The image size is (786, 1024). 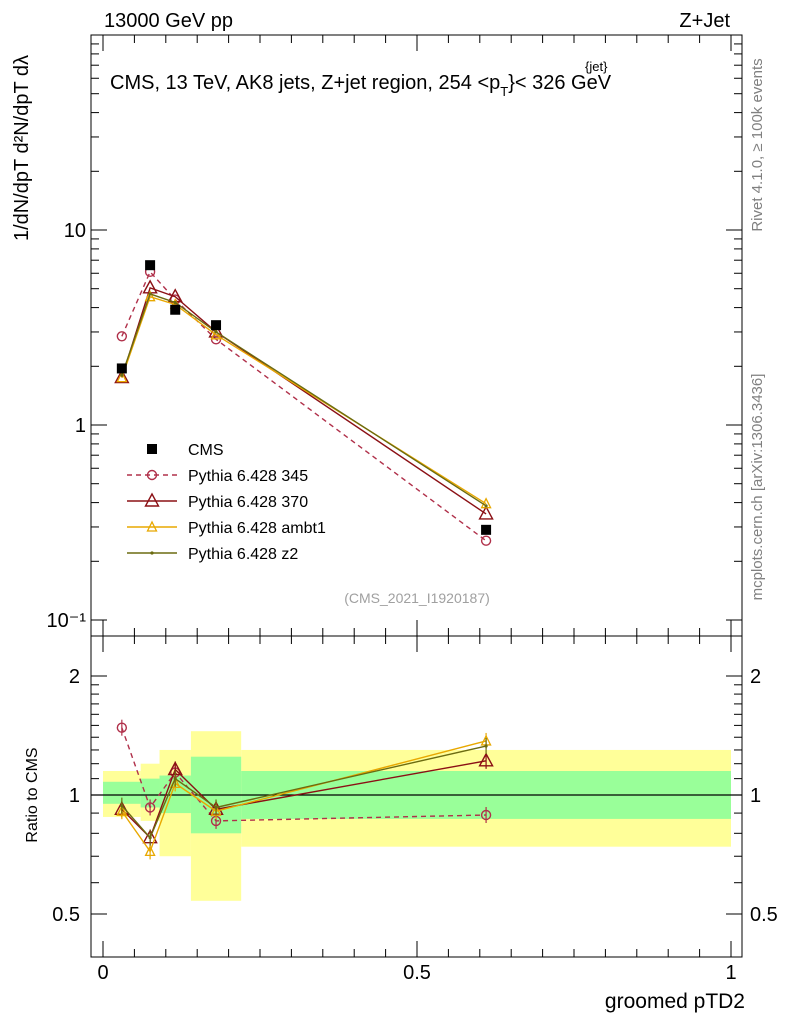 I want to click on lower-y-tick-label-left: 1, so click(x=74, y=796).